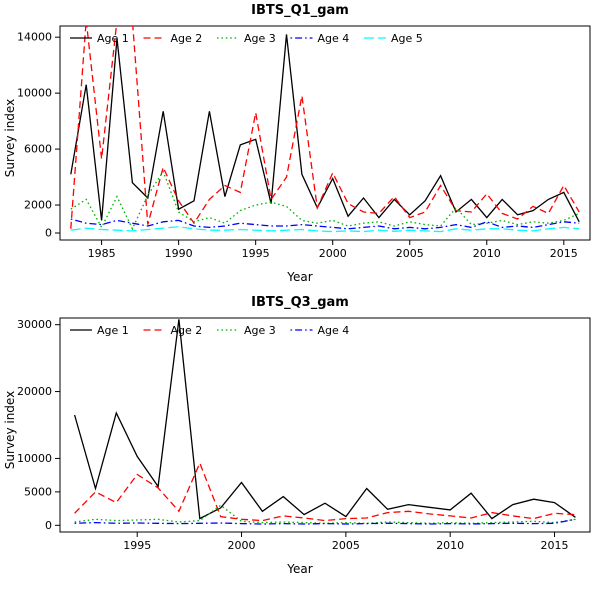 This screenshot has height=600, width=600. What do you see at coordinates (10, 138) in the screenshot?
I see `y-axis-label-q1: Survey index` at bounding box center [10, 138].